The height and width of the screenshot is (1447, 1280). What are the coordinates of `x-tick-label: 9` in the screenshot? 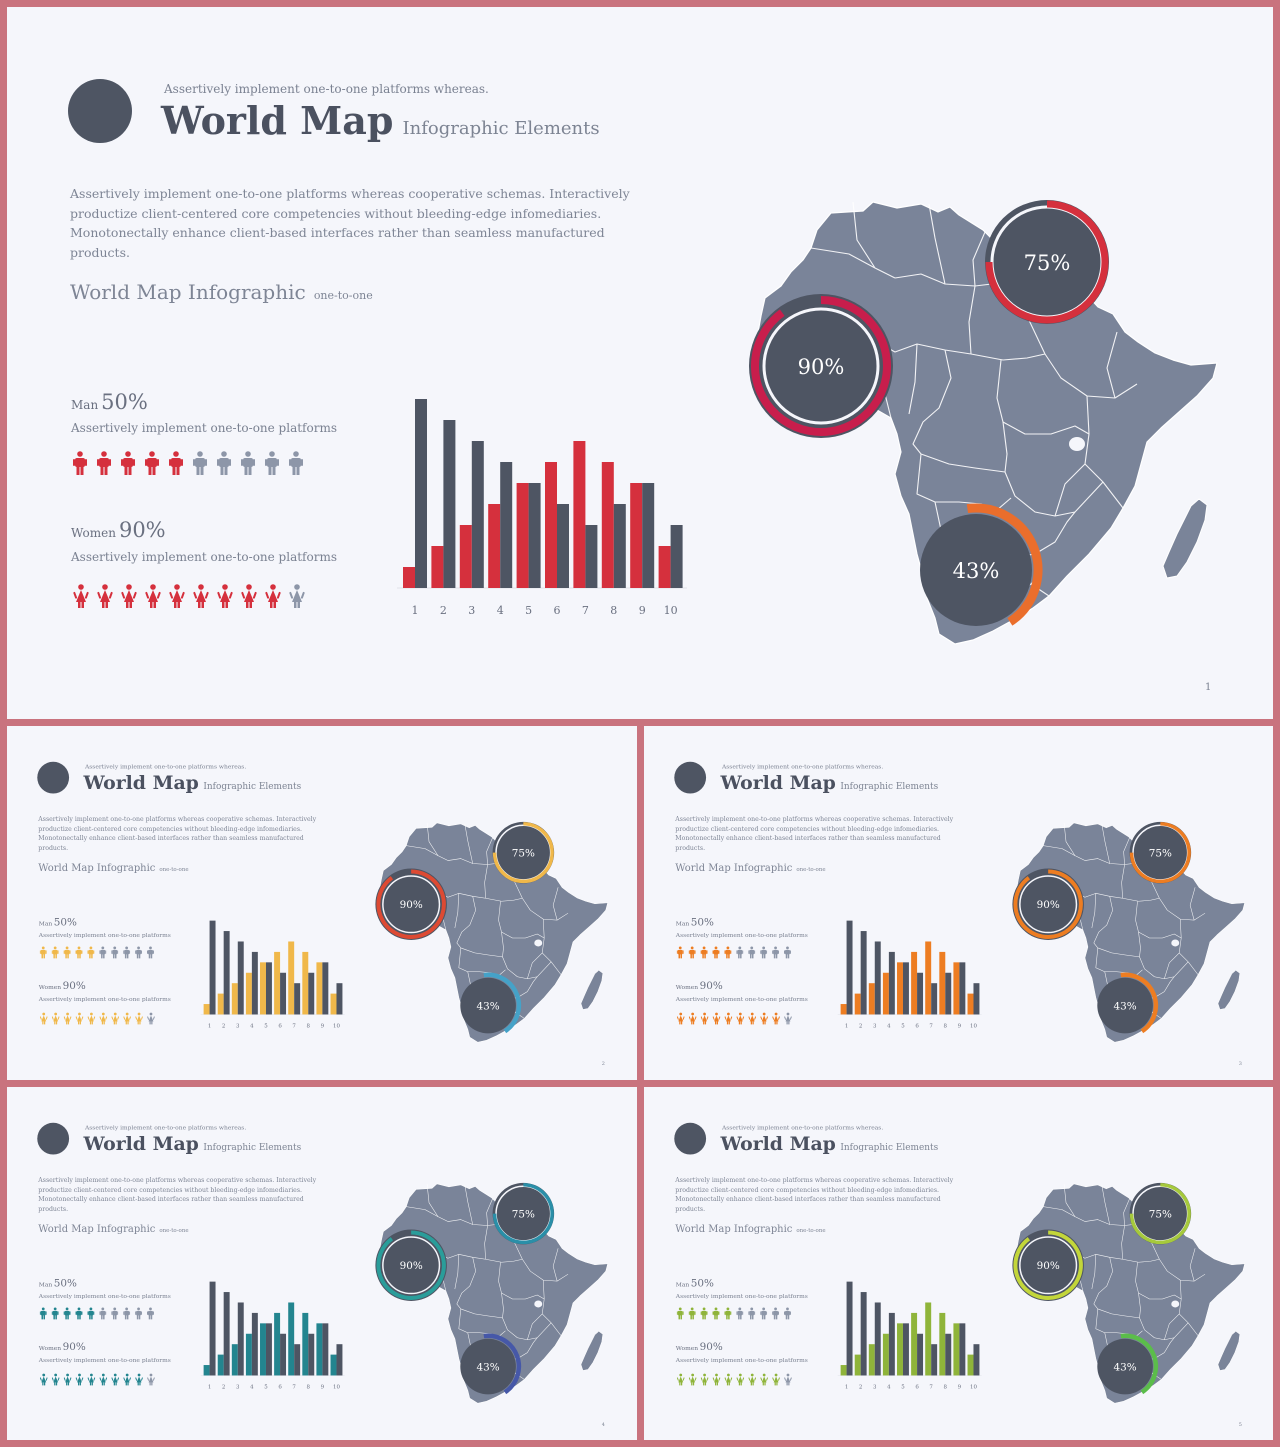 It's located at (960, 1387).